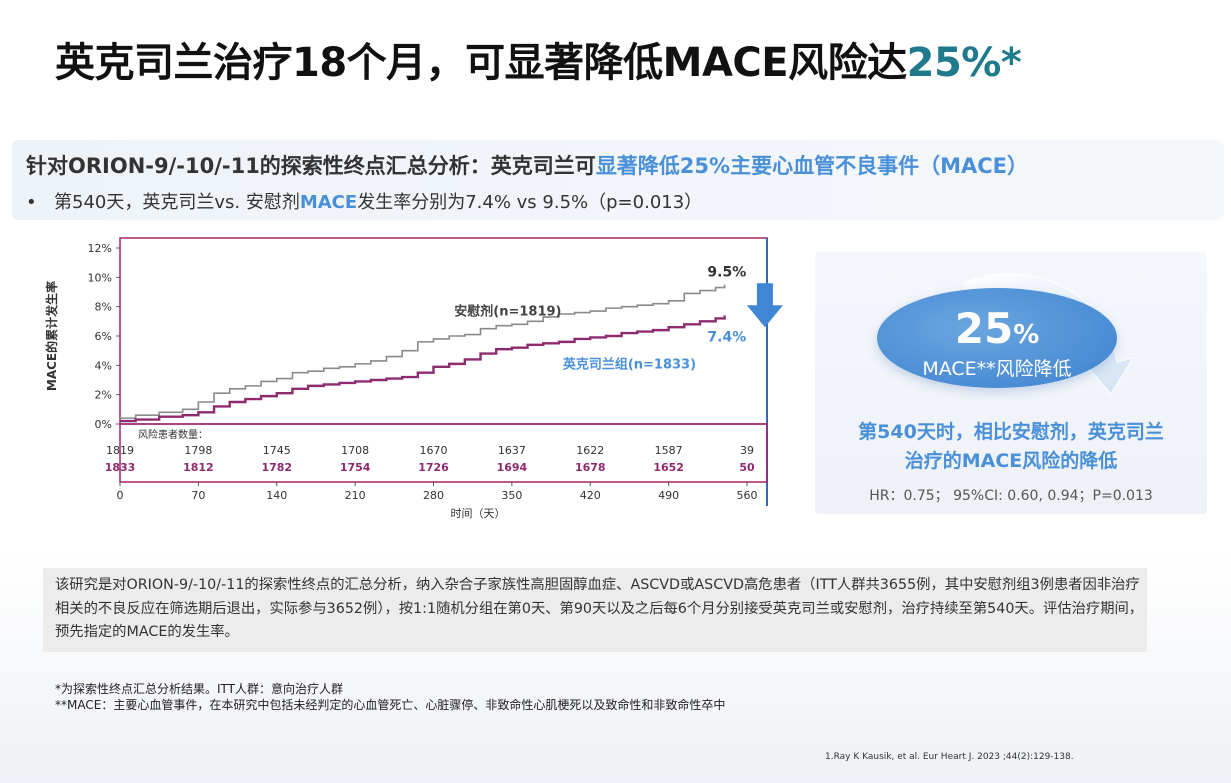 The width and height of the screenshot is (1231, 783). Describe the element at coordinates (590, 450) in the screenshot. I see `risk-table-placebo-cell: 1622` at that location.